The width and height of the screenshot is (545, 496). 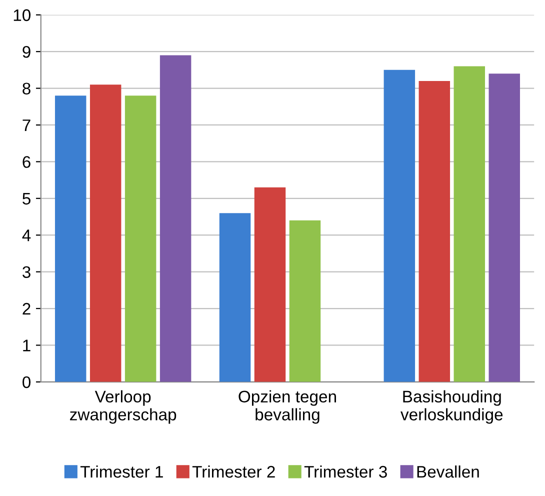 I want to click on y-tick-label: 4, so click(x=26, y=236).